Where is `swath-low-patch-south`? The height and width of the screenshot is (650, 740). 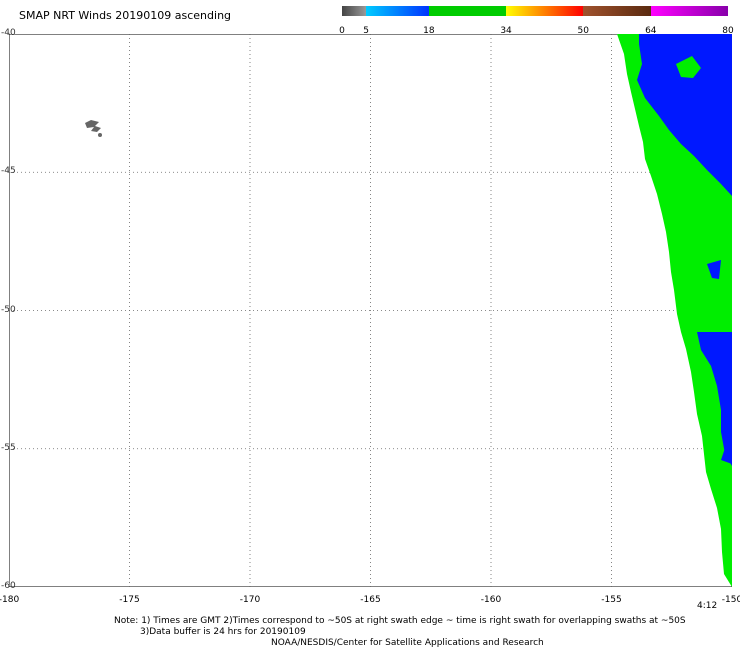
swath-low-patch-south is located at coordinates (726, 440).